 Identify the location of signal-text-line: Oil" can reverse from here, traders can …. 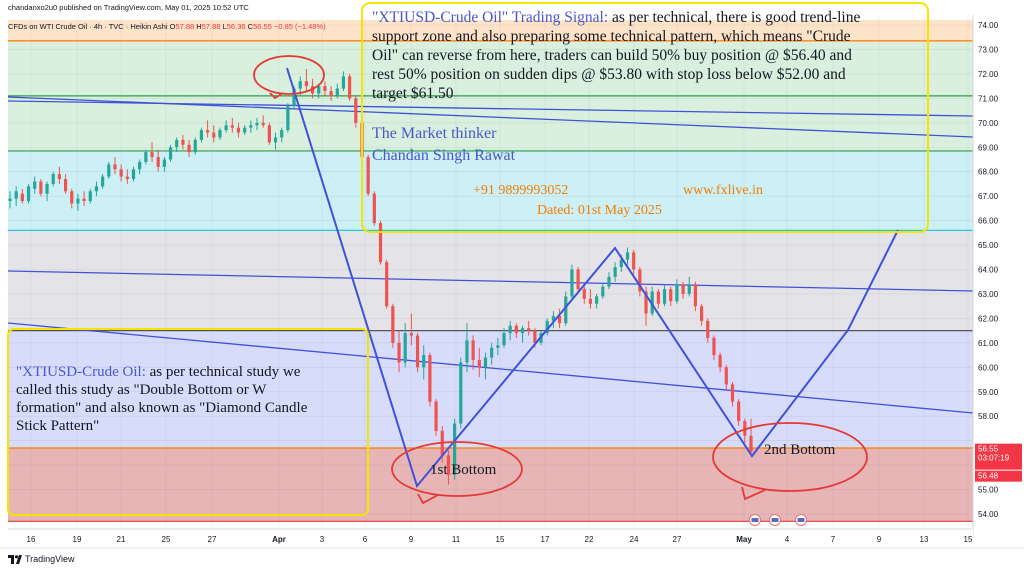
(612, 55).